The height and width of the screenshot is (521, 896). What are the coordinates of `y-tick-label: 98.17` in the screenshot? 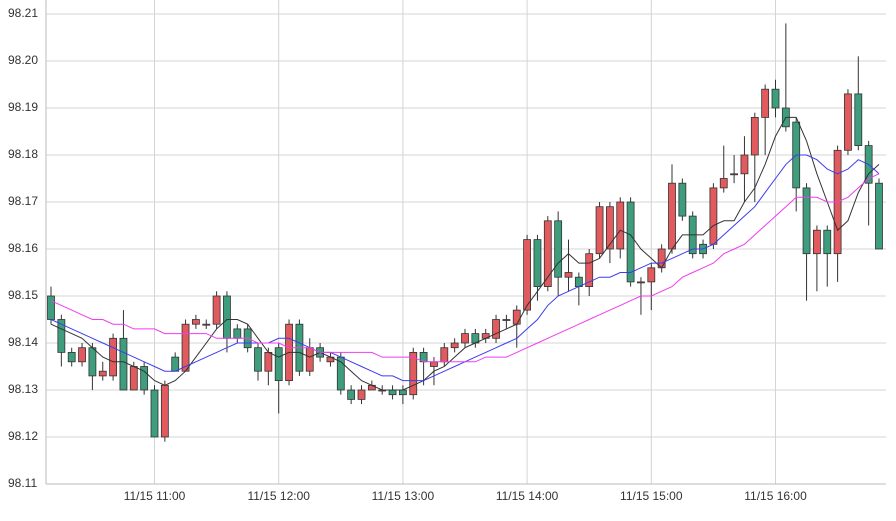 It's located at (23, 201).